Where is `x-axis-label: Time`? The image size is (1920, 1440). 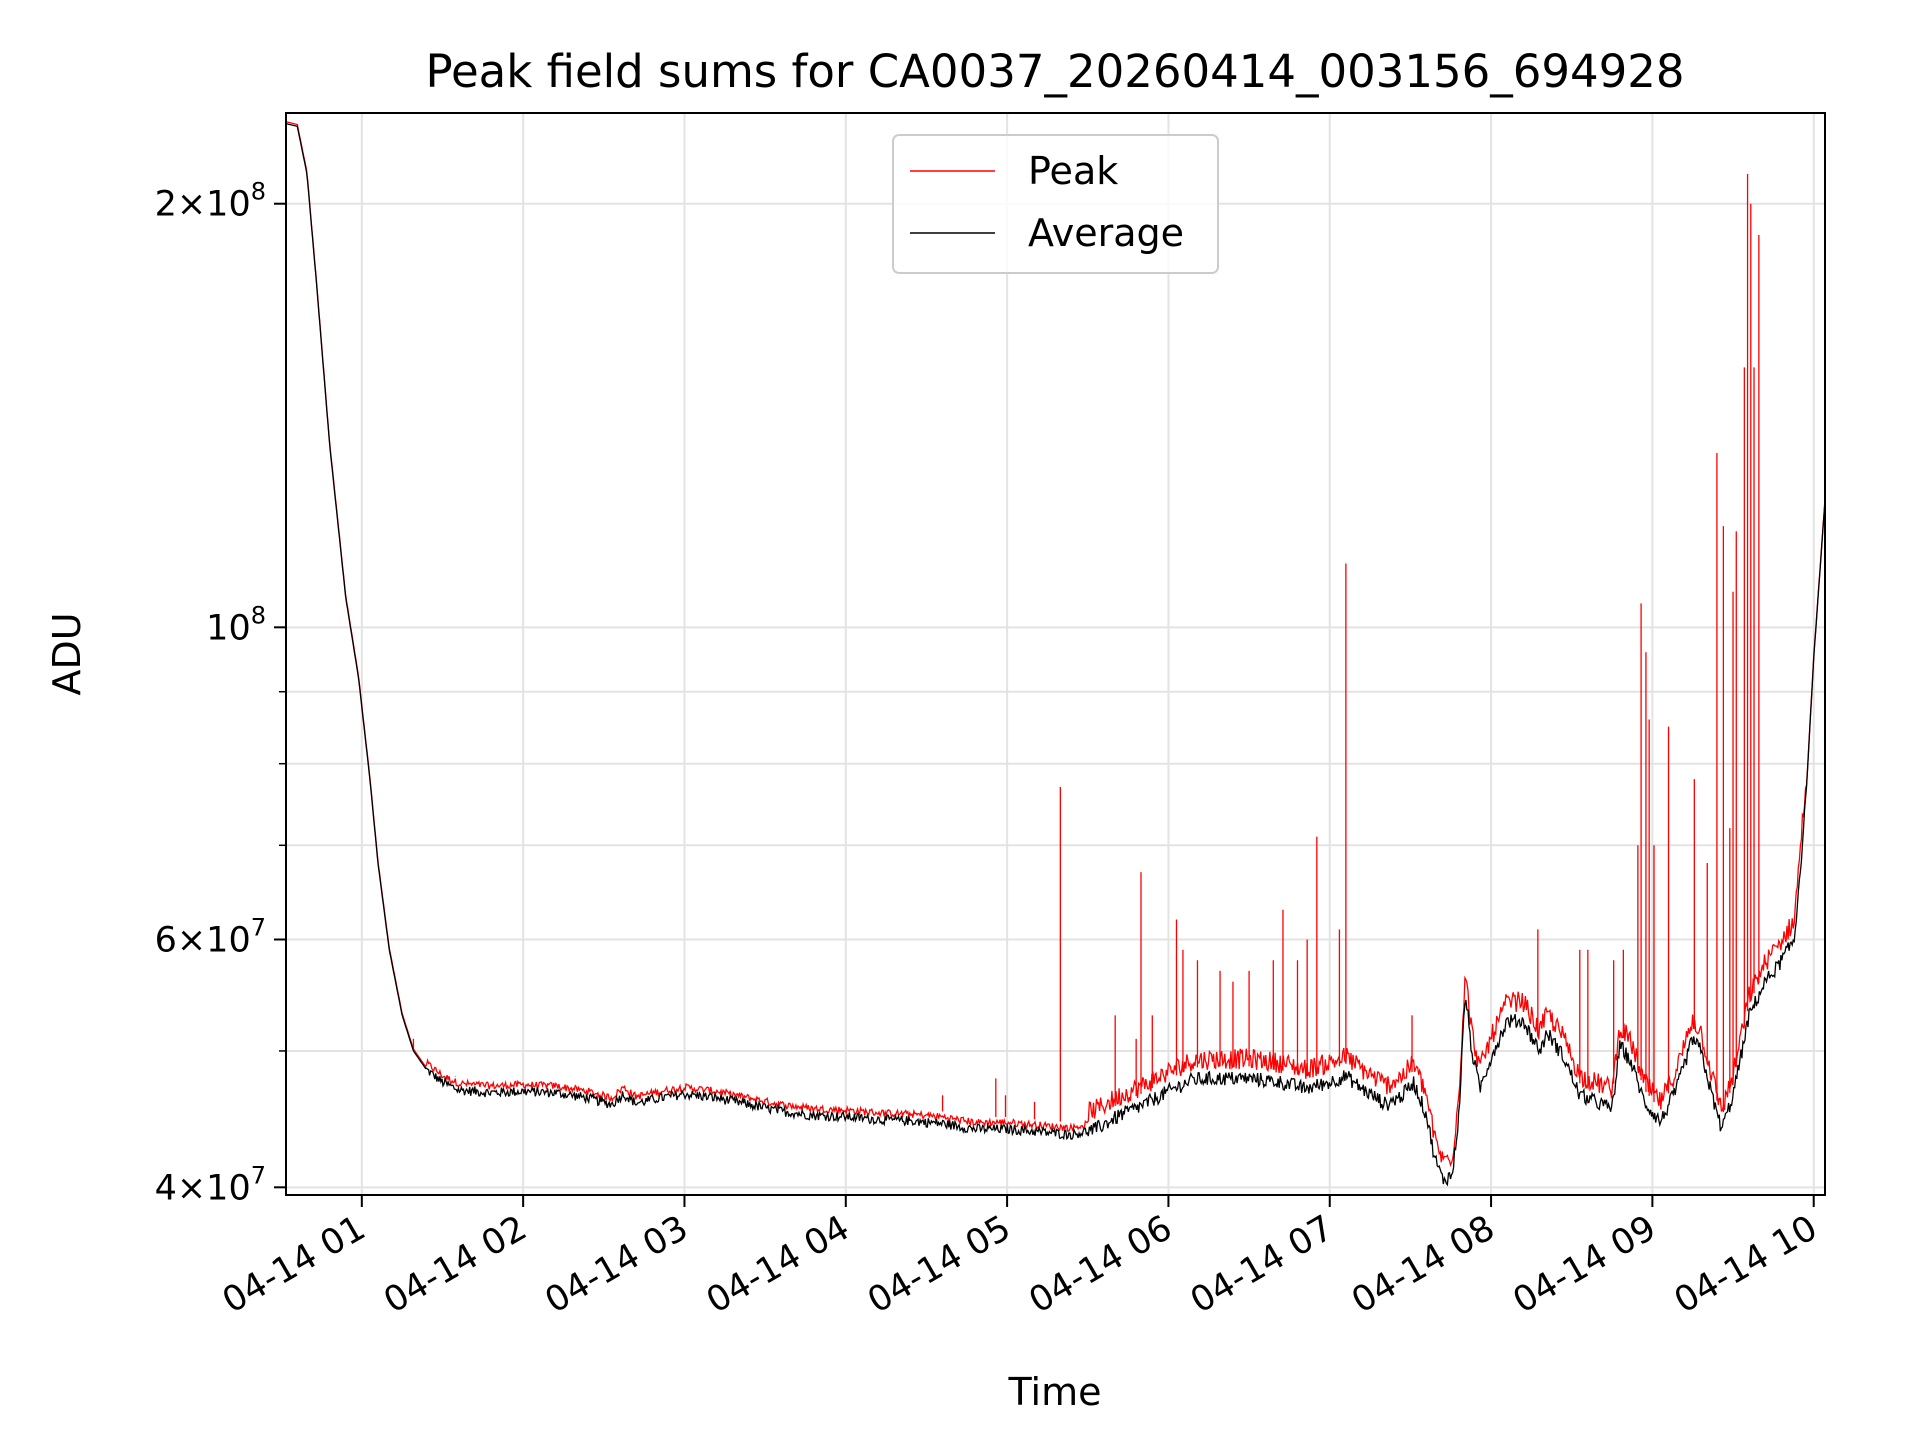 x-axis-label: Time is located at coordinates (1055, 1392).